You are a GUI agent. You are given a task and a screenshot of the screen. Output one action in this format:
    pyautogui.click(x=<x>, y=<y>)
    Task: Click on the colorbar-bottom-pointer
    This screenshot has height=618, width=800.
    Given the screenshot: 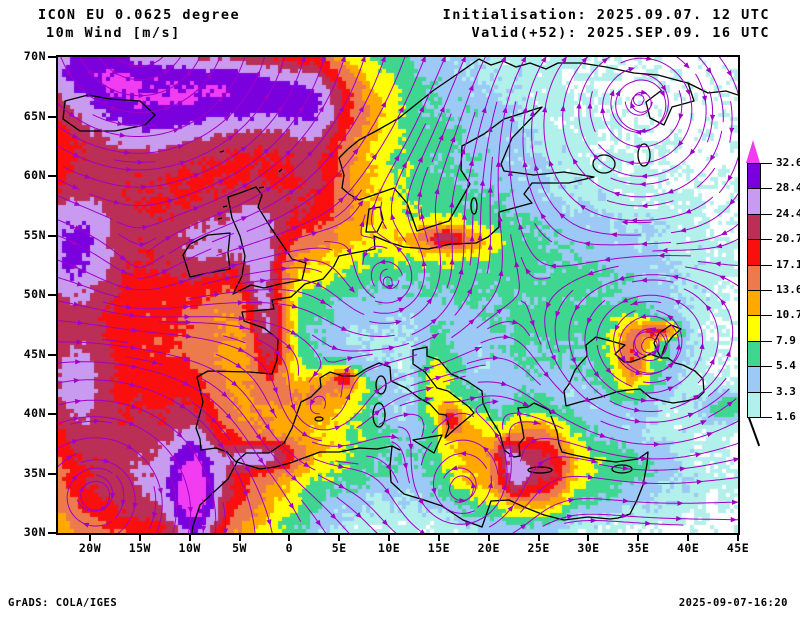 What is the action you would take?
    pyautogui.click(x=754, y=432)
    